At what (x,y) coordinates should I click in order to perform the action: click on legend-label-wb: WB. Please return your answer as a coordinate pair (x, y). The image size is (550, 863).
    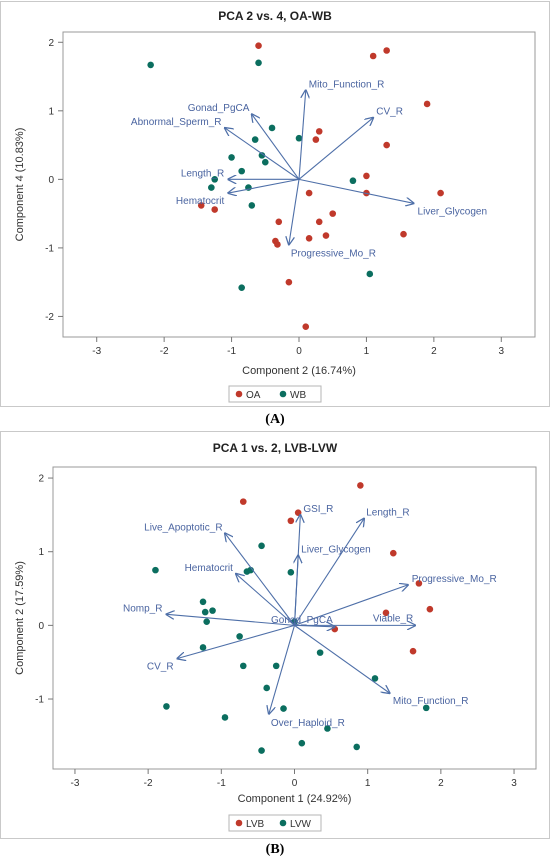
    Looking at the image, I should click on (298, 395).